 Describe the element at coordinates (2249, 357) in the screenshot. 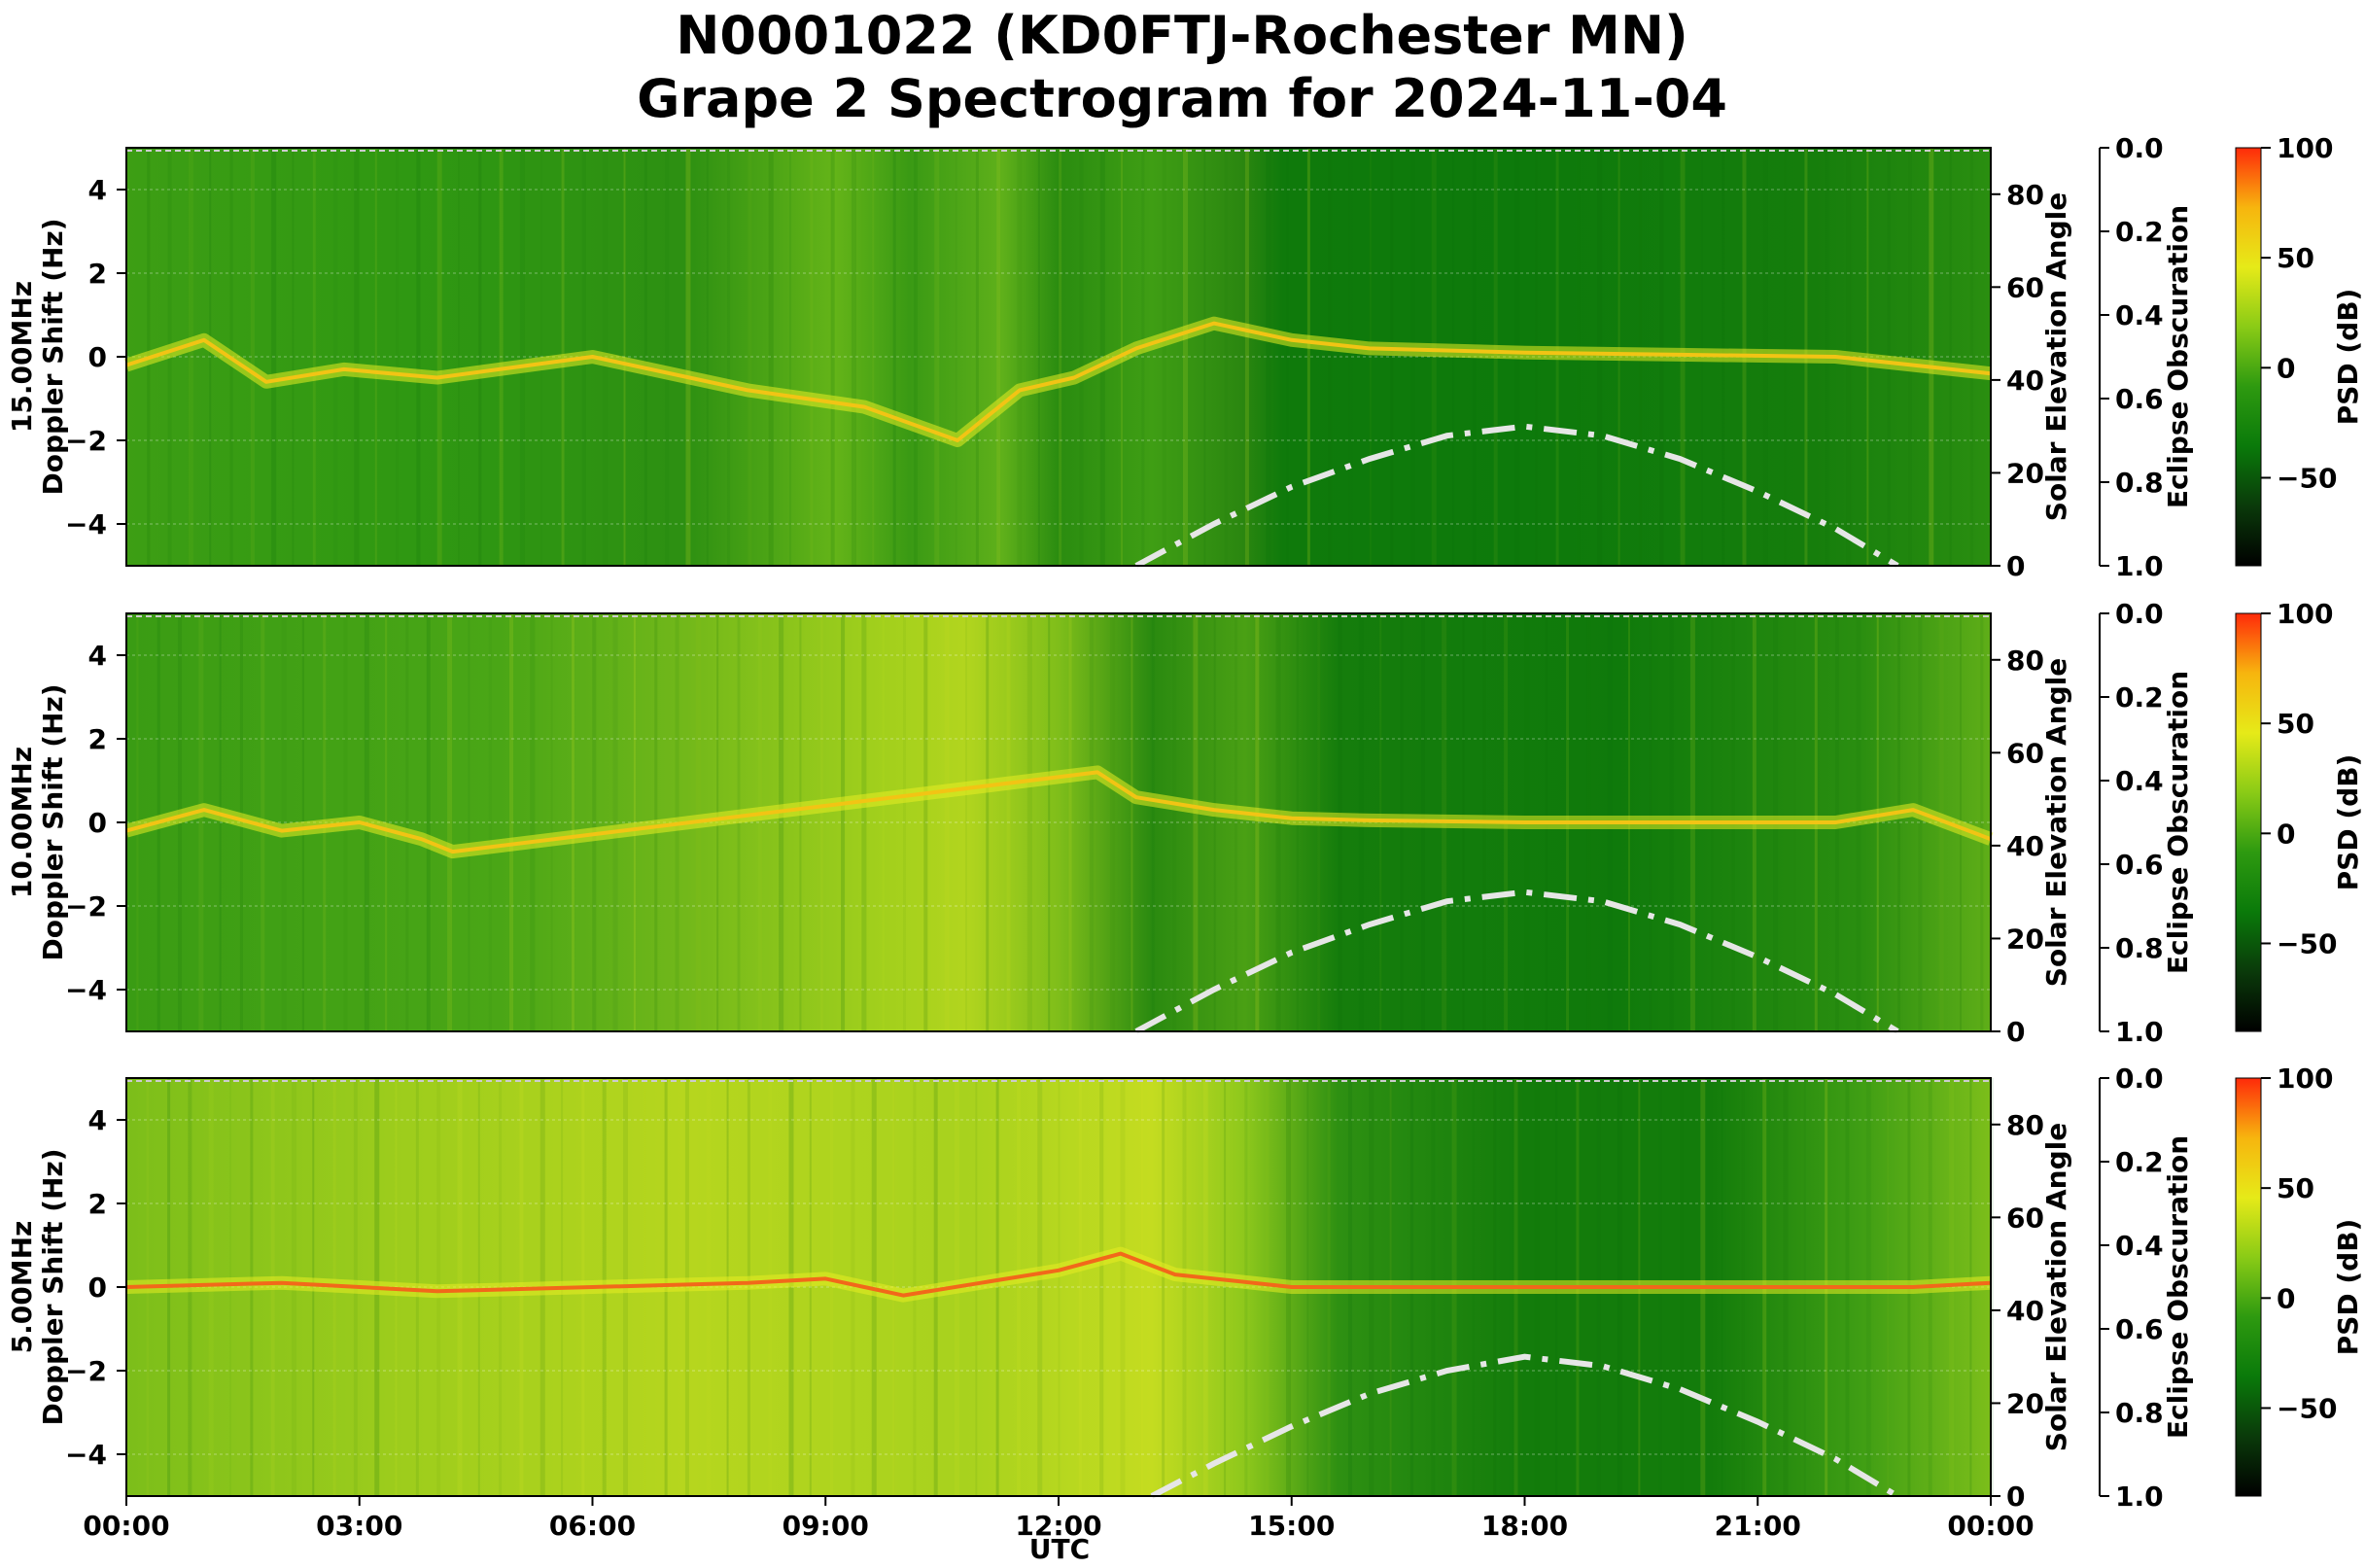

I see `psd-colorbar` at that location.